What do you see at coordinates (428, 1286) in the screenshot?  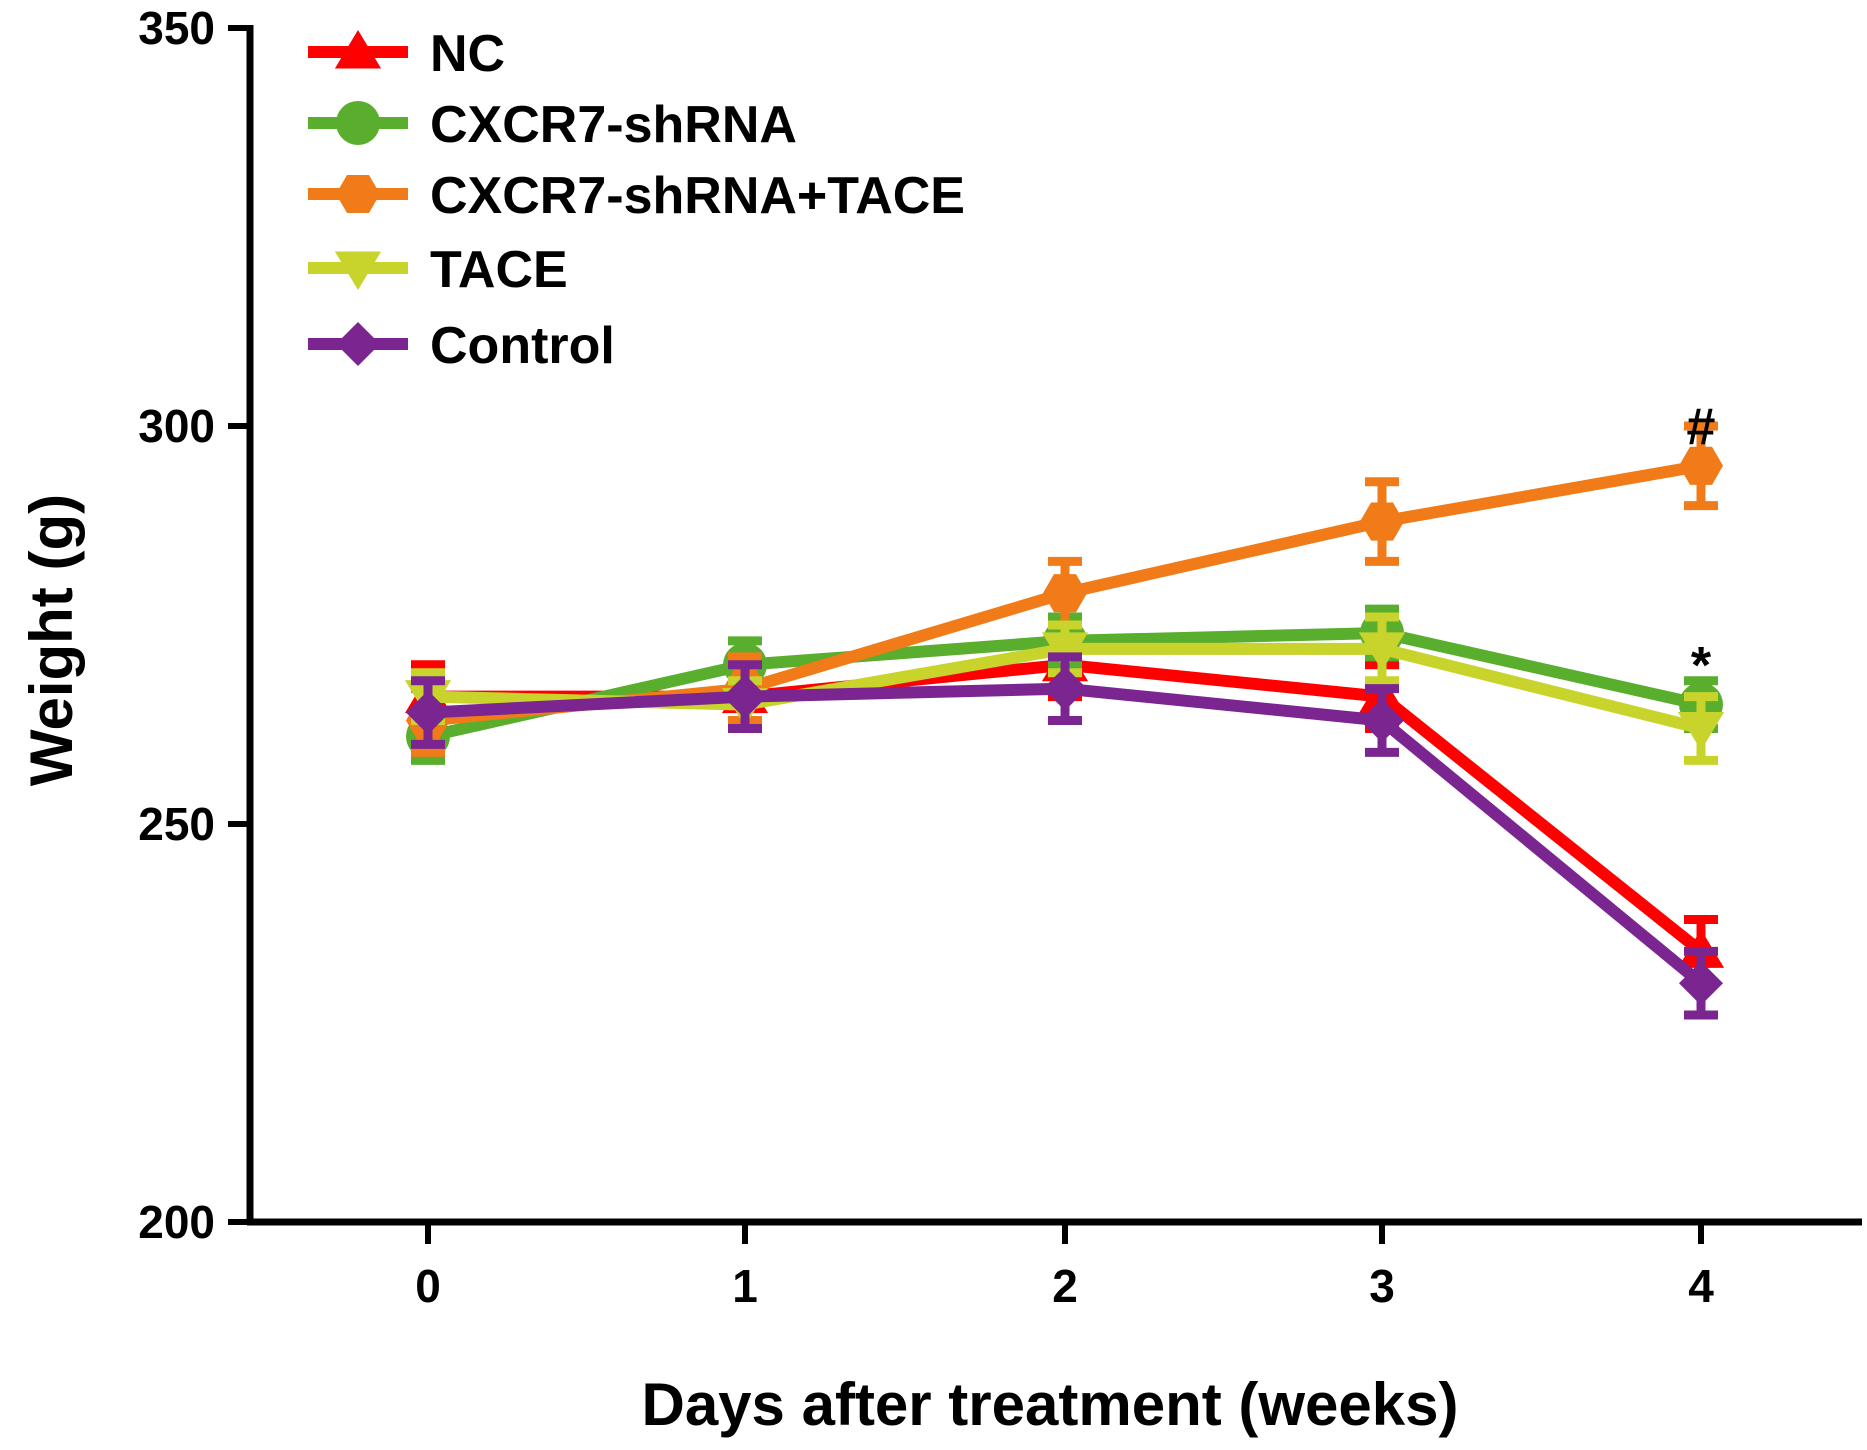 I see `x-tick-label: 0` at bounding box center [428, 1286].